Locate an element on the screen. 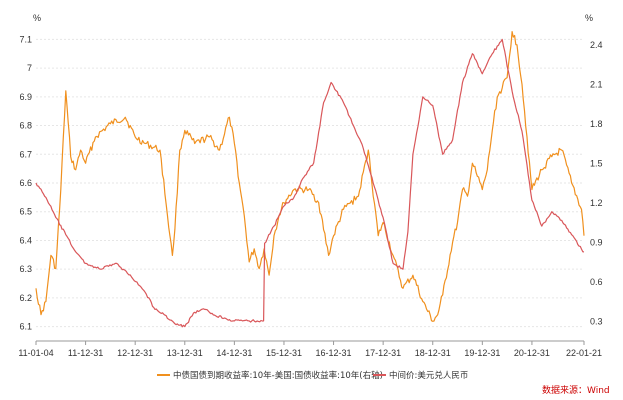 This screenshot has width=623, height=400. data-source-note: 数据来源：Wind is located at coordinates (576, 390).